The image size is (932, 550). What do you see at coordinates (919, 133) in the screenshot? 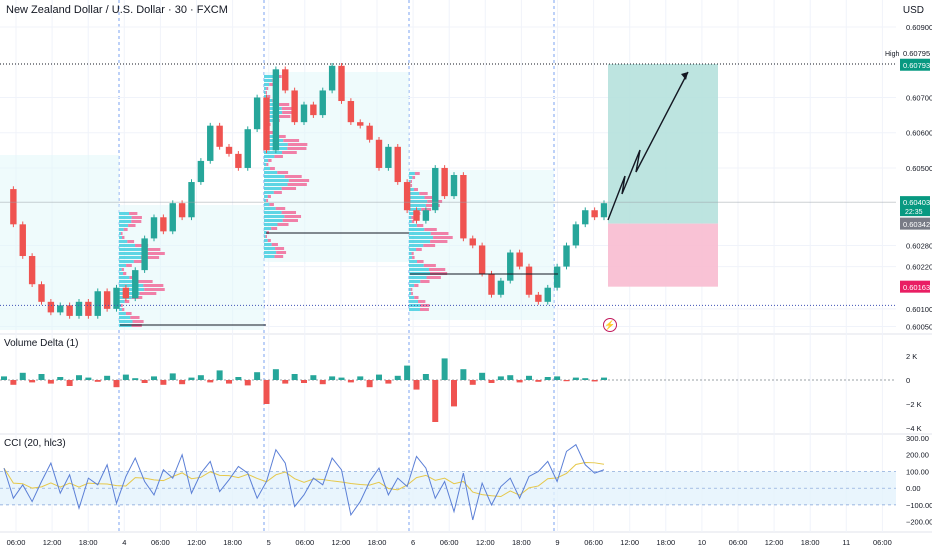
I see `y-tick-label: 0.60600` at bounding box center [919, 133].